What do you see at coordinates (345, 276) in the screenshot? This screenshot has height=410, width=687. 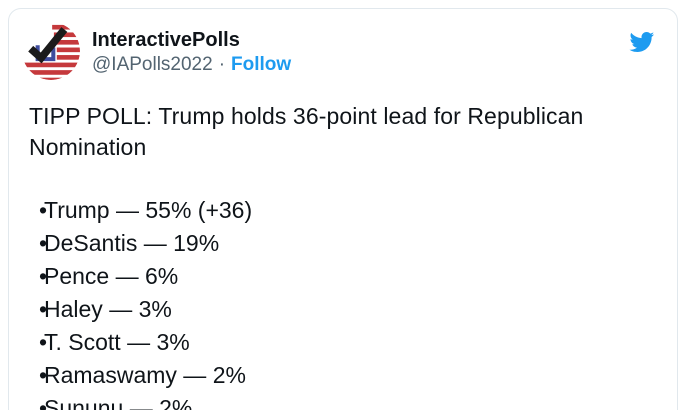 I see `poll-result-item: • Pence — 6%` at bounding box center [345, 276].